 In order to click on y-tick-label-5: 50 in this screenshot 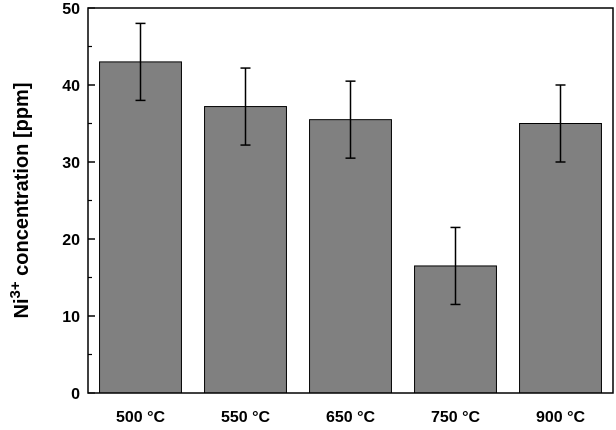, I will do `click(71, 9)`.